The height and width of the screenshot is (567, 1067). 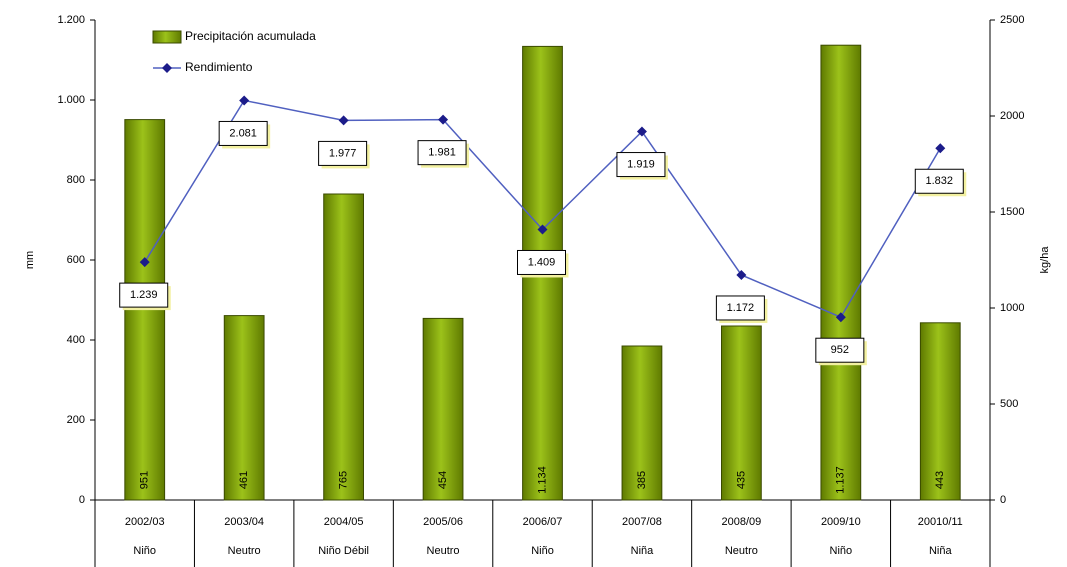 What do you see at coordinates (76, 340) in the screenshot?
I see `y-tick-label: 400` at bounding box center [76, 340].